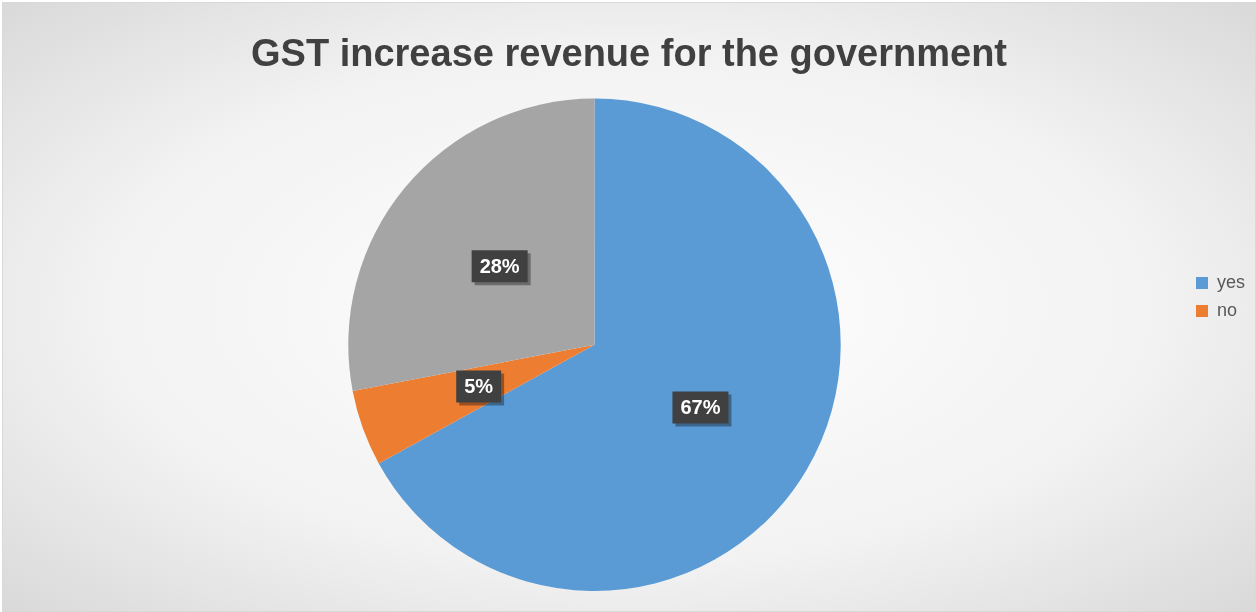  I want to click on data-label: 67%, so click(700, 406).